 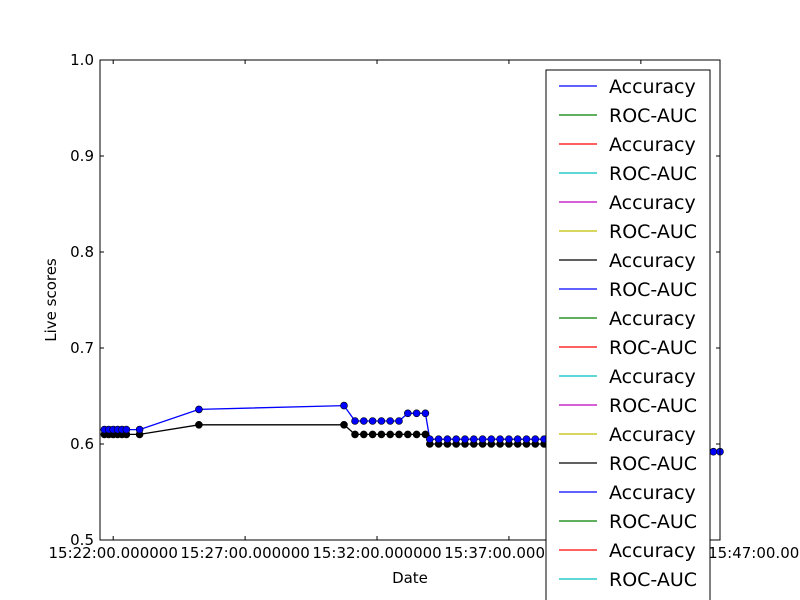 What do you see at coordinates (754, 553) in the screenshot?
I see `x-tick-label: 15:47:00.000000` at bounding box center [754, 553].